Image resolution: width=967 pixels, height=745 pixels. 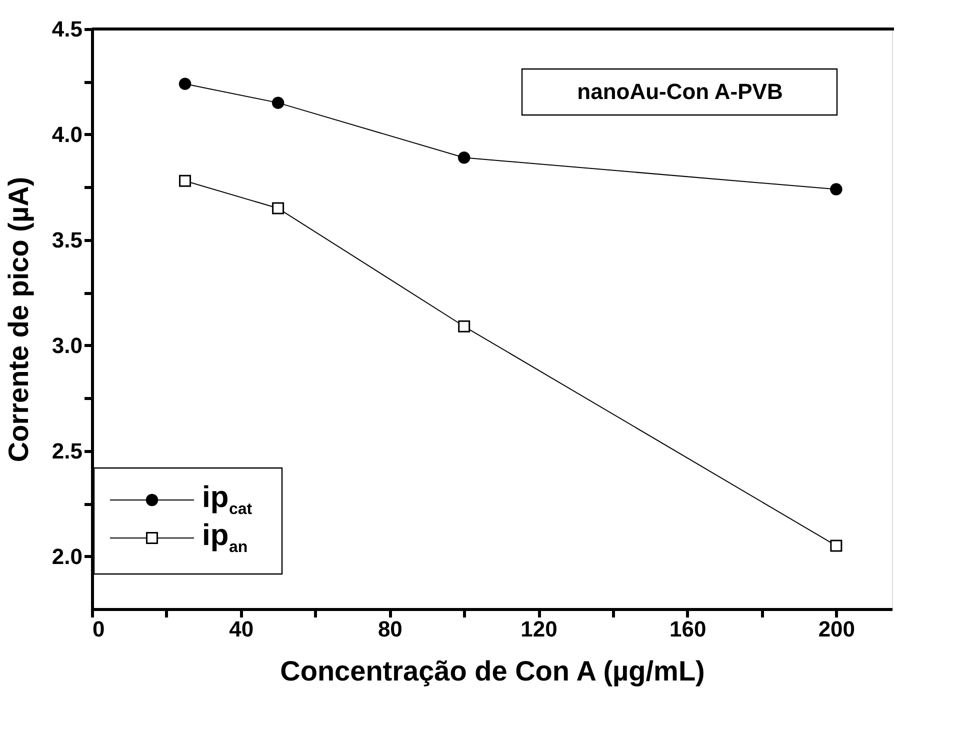 I want to click on y-tick-label: 3.0, so click(x=67, y=345).